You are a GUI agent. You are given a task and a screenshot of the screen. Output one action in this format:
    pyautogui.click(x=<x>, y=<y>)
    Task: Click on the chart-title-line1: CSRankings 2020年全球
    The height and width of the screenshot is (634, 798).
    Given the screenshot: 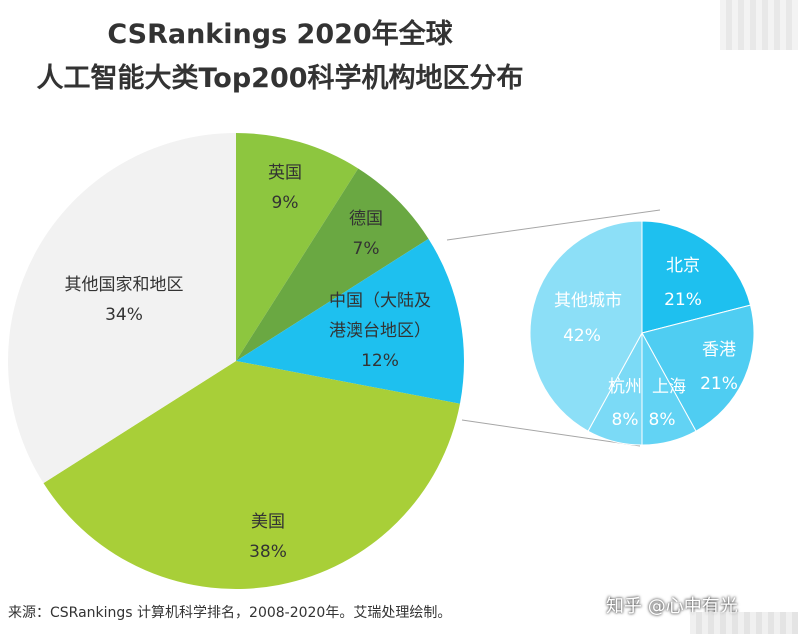 What is the action you would take?
    pyautogui.click(x=280, y=34)
    